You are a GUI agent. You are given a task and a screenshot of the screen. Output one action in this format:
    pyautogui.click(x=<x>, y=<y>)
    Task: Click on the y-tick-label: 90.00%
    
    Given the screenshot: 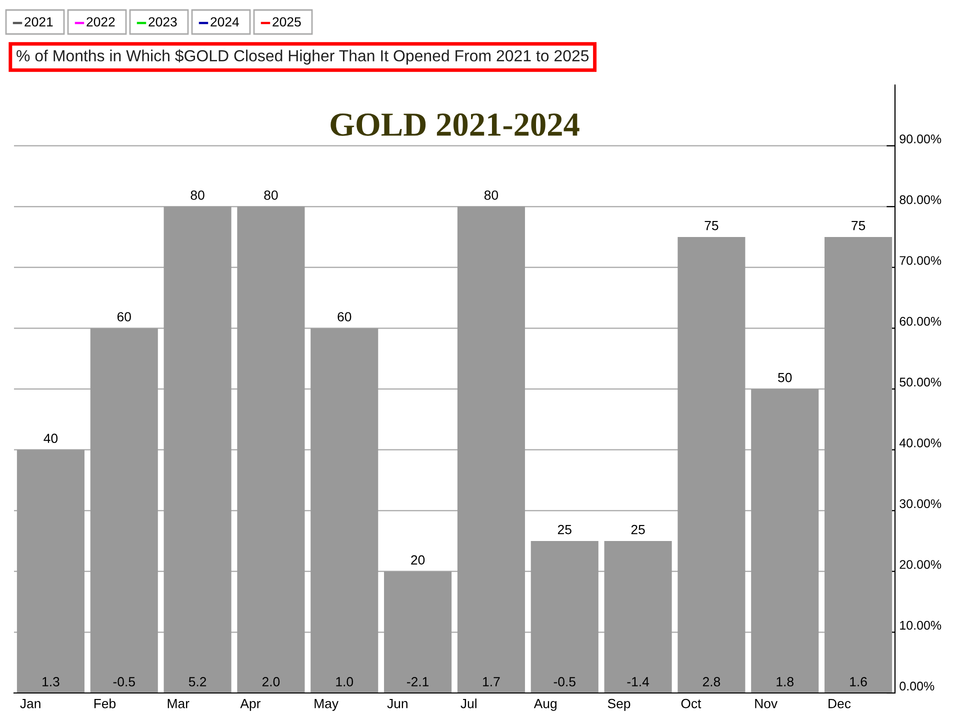 What is the action you would take?
    pyautogui.click(x=921, y=139)
    